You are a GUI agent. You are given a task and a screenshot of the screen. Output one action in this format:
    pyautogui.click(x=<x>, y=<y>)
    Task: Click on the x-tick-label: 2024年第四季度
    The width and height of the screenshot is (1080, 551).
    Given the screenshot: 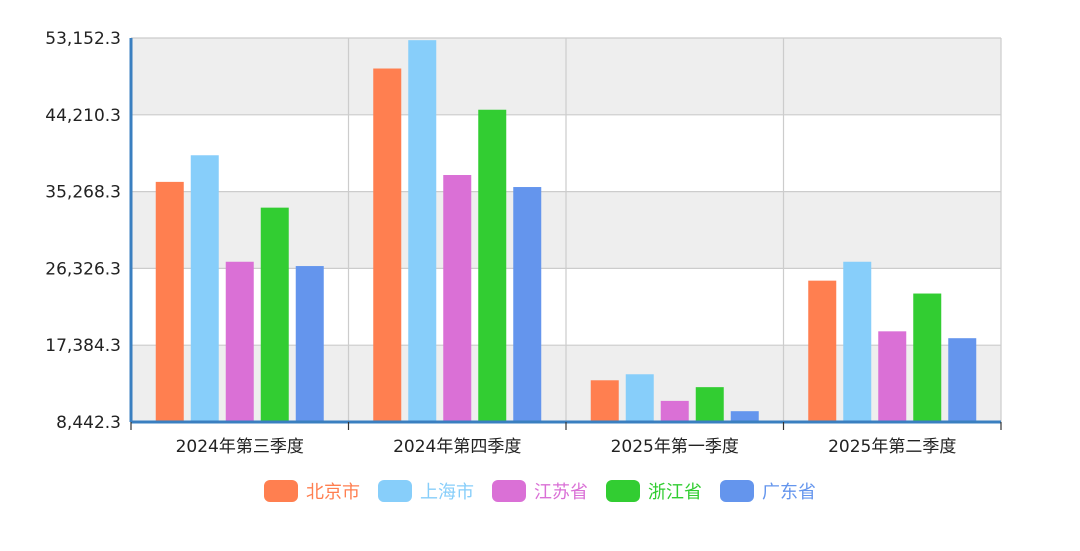 What is the action you would take?
    pyautogui.click(x=457, y=447)
    